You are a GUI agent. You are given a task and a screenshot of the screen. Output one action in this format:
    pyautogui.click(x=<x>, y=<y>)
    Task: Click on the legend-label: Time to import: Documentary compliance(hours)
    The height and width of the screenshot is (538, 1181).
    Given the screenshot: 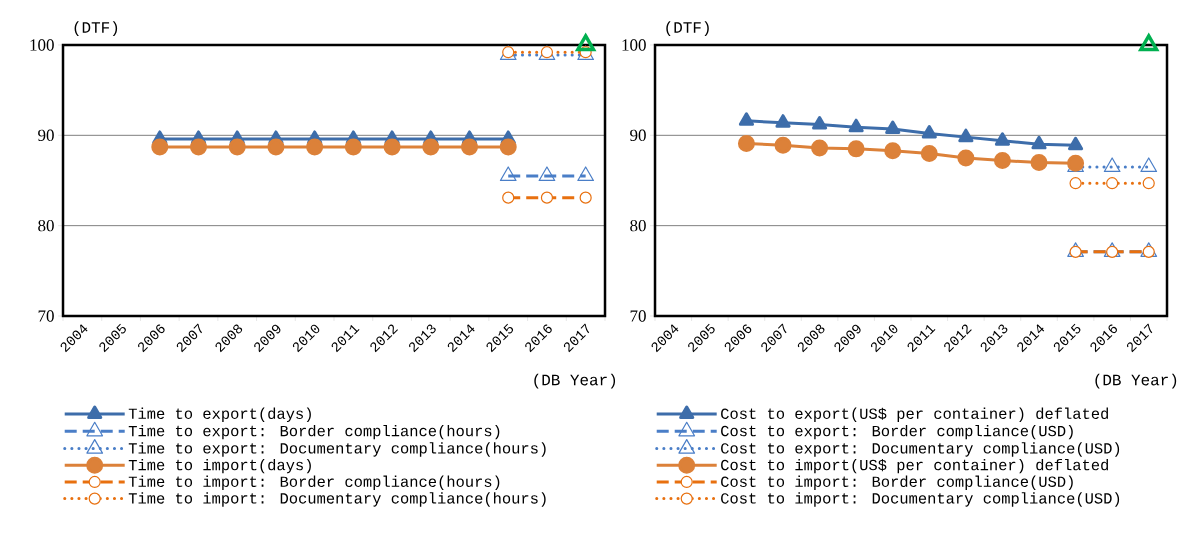 What is the action you would take?
    pyautogui.click(x=337, y=499)
    